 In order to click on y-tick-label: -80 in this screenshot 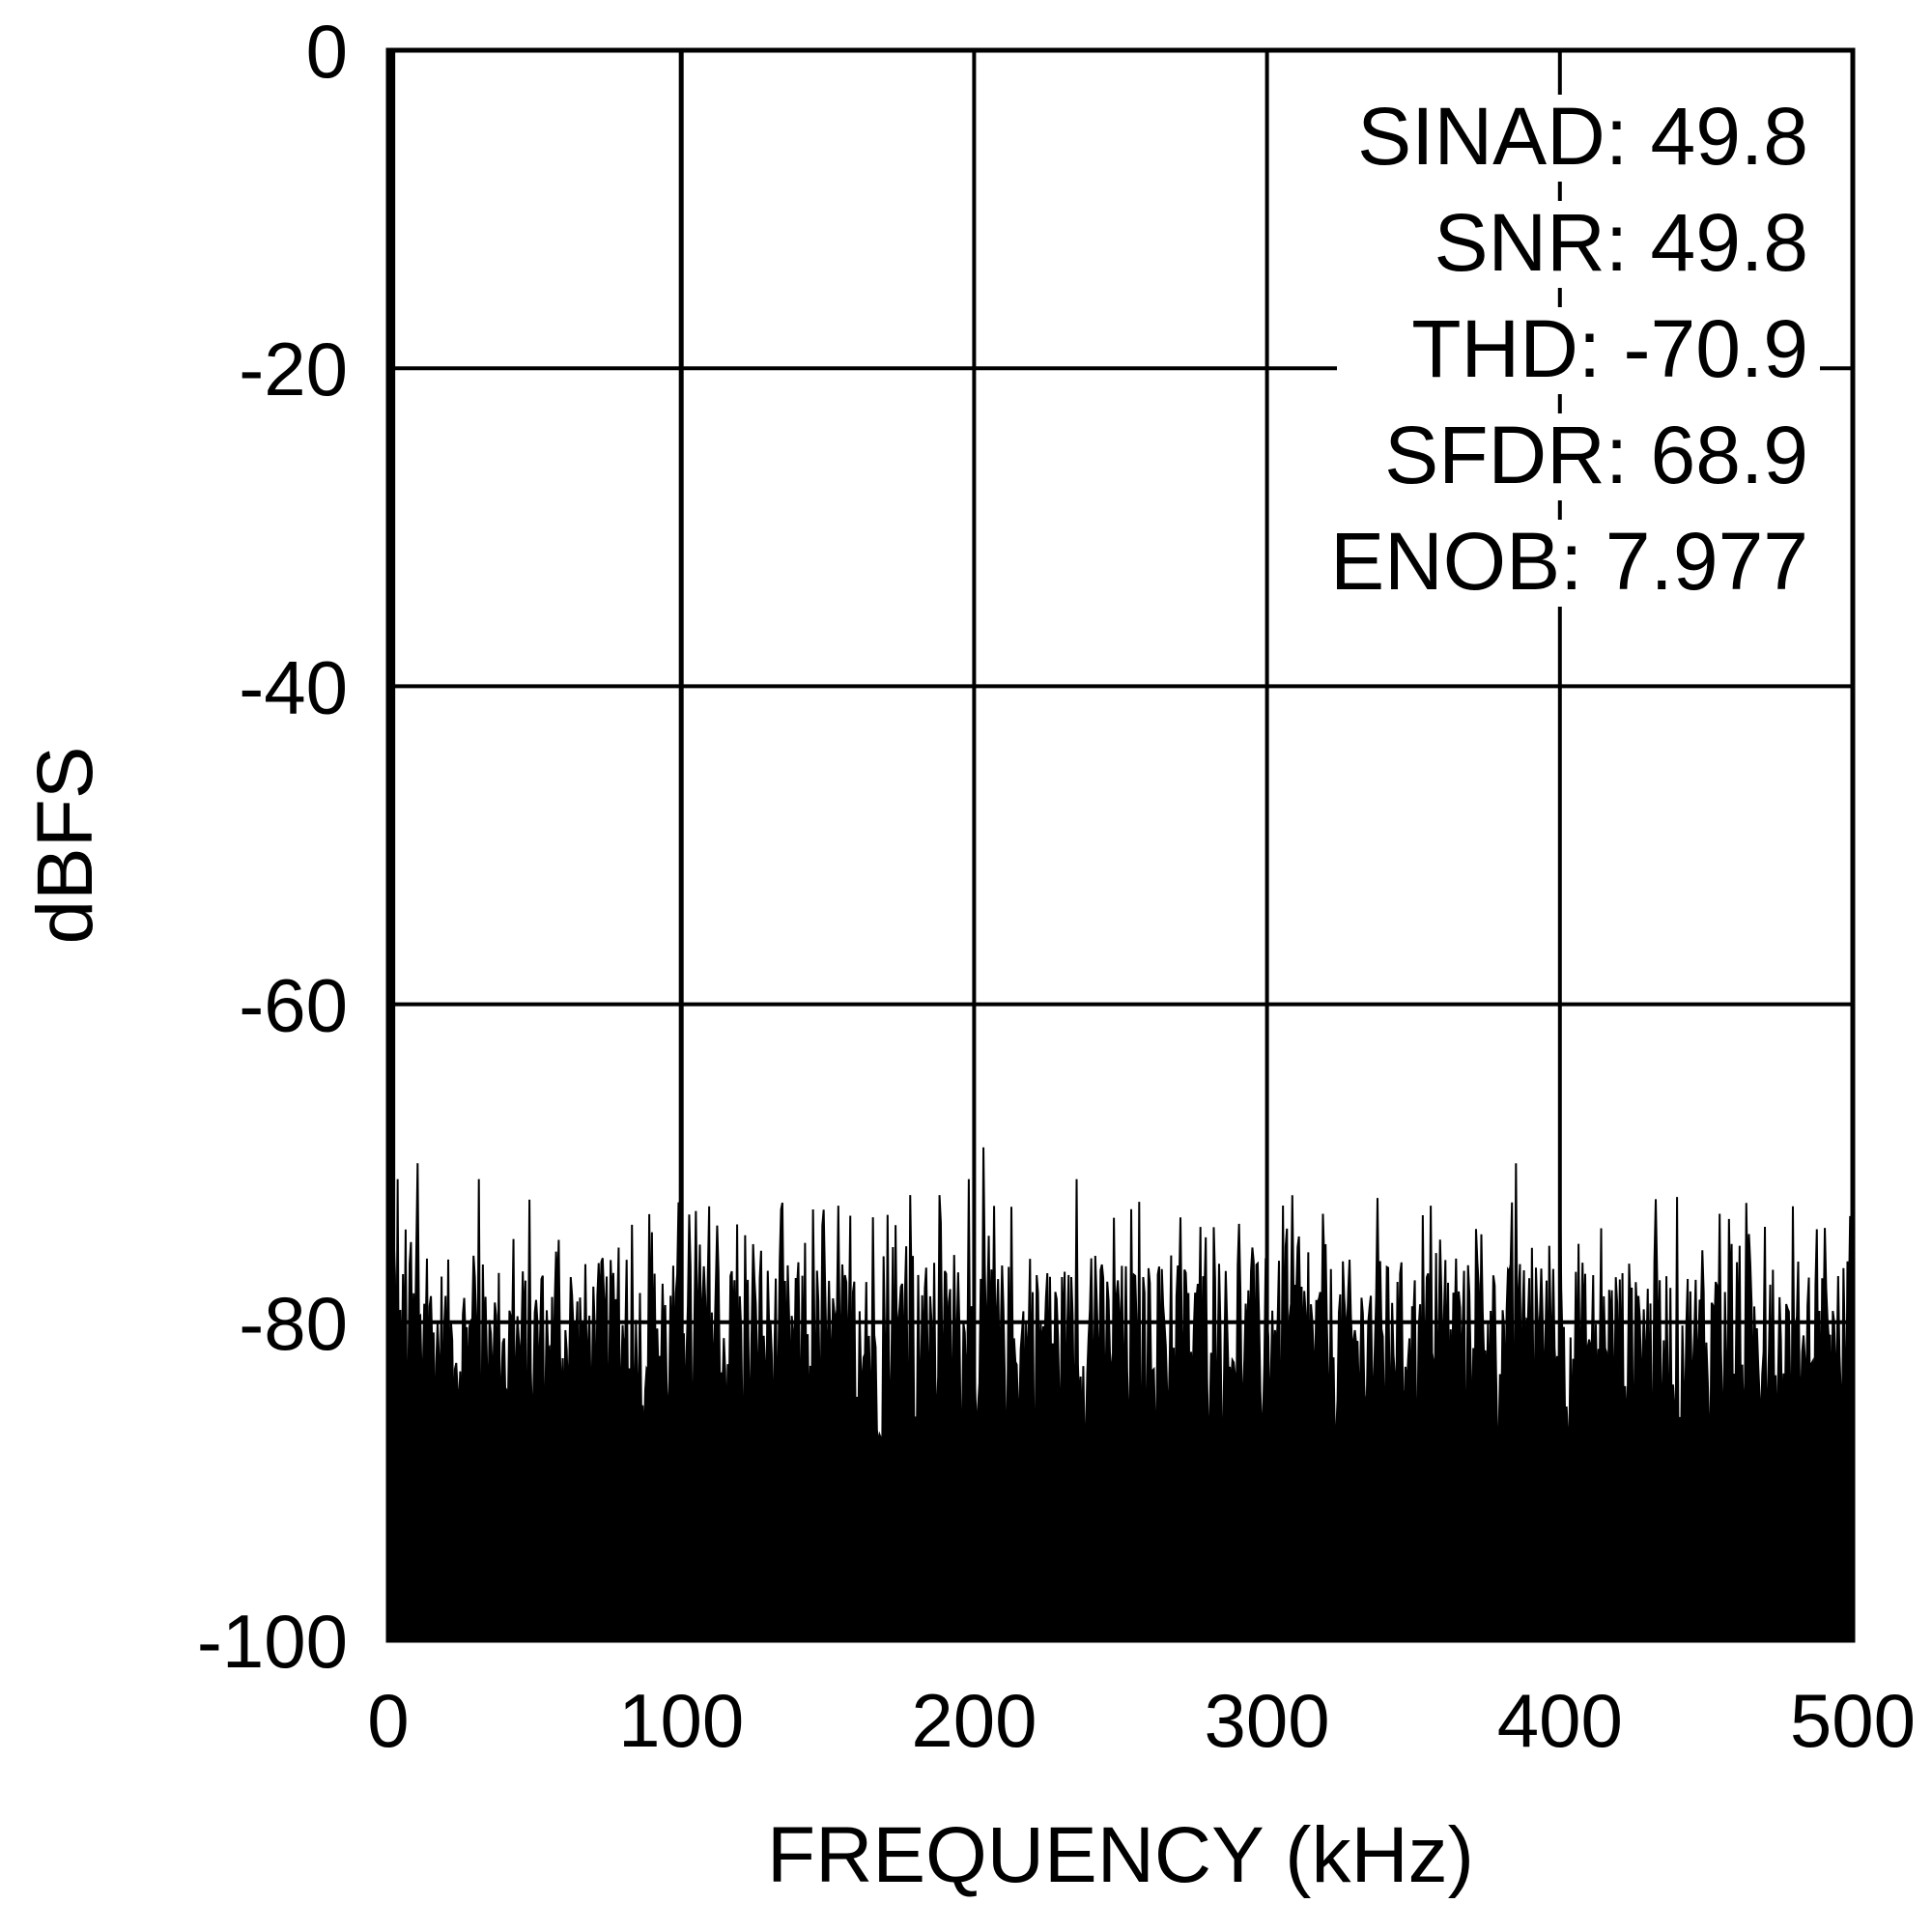, I will do `click(293, 1323)`.